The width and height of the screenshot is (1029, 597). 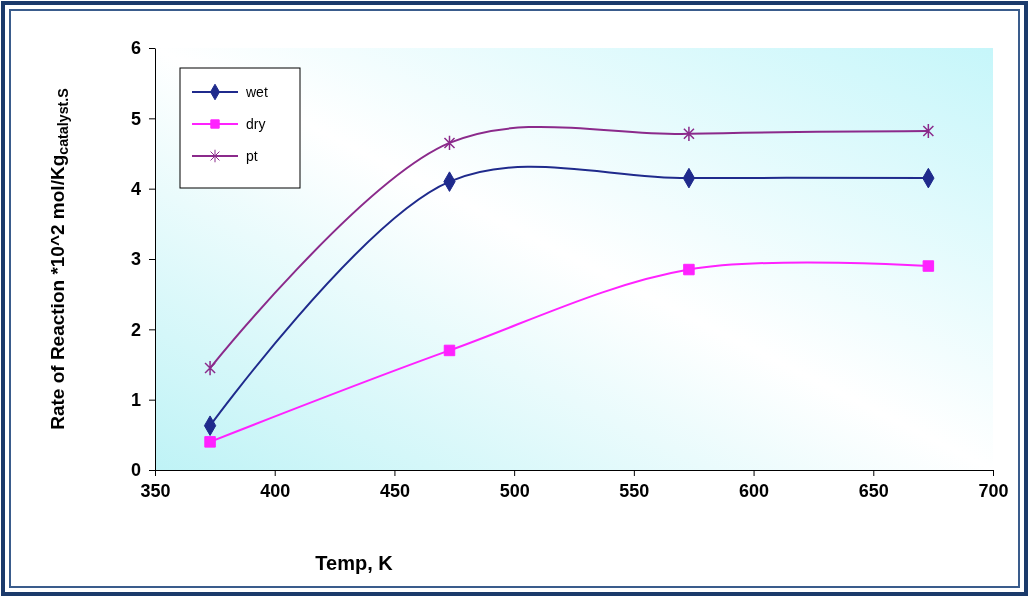 I want to click on x-tick-label: 650, so click(x=873, y=490).